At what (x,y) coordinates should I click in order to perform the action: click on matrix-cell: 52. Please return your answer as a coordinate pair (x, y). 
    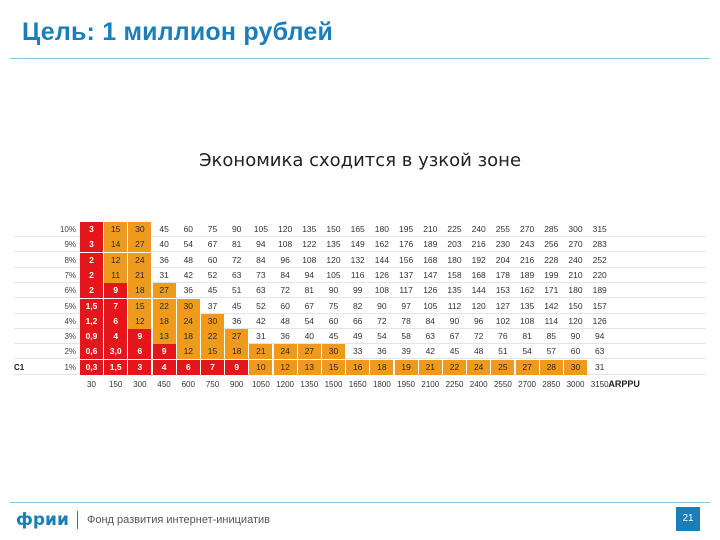
    Looking at the image, I should click on (261, 305).